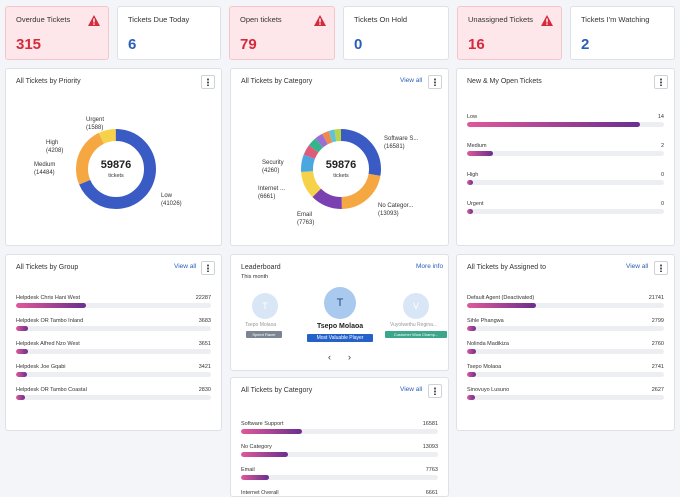 Image resolution: width=680 pixels, height=497 pixels. I want to click on row-name: Urgent, so click(475, 204).